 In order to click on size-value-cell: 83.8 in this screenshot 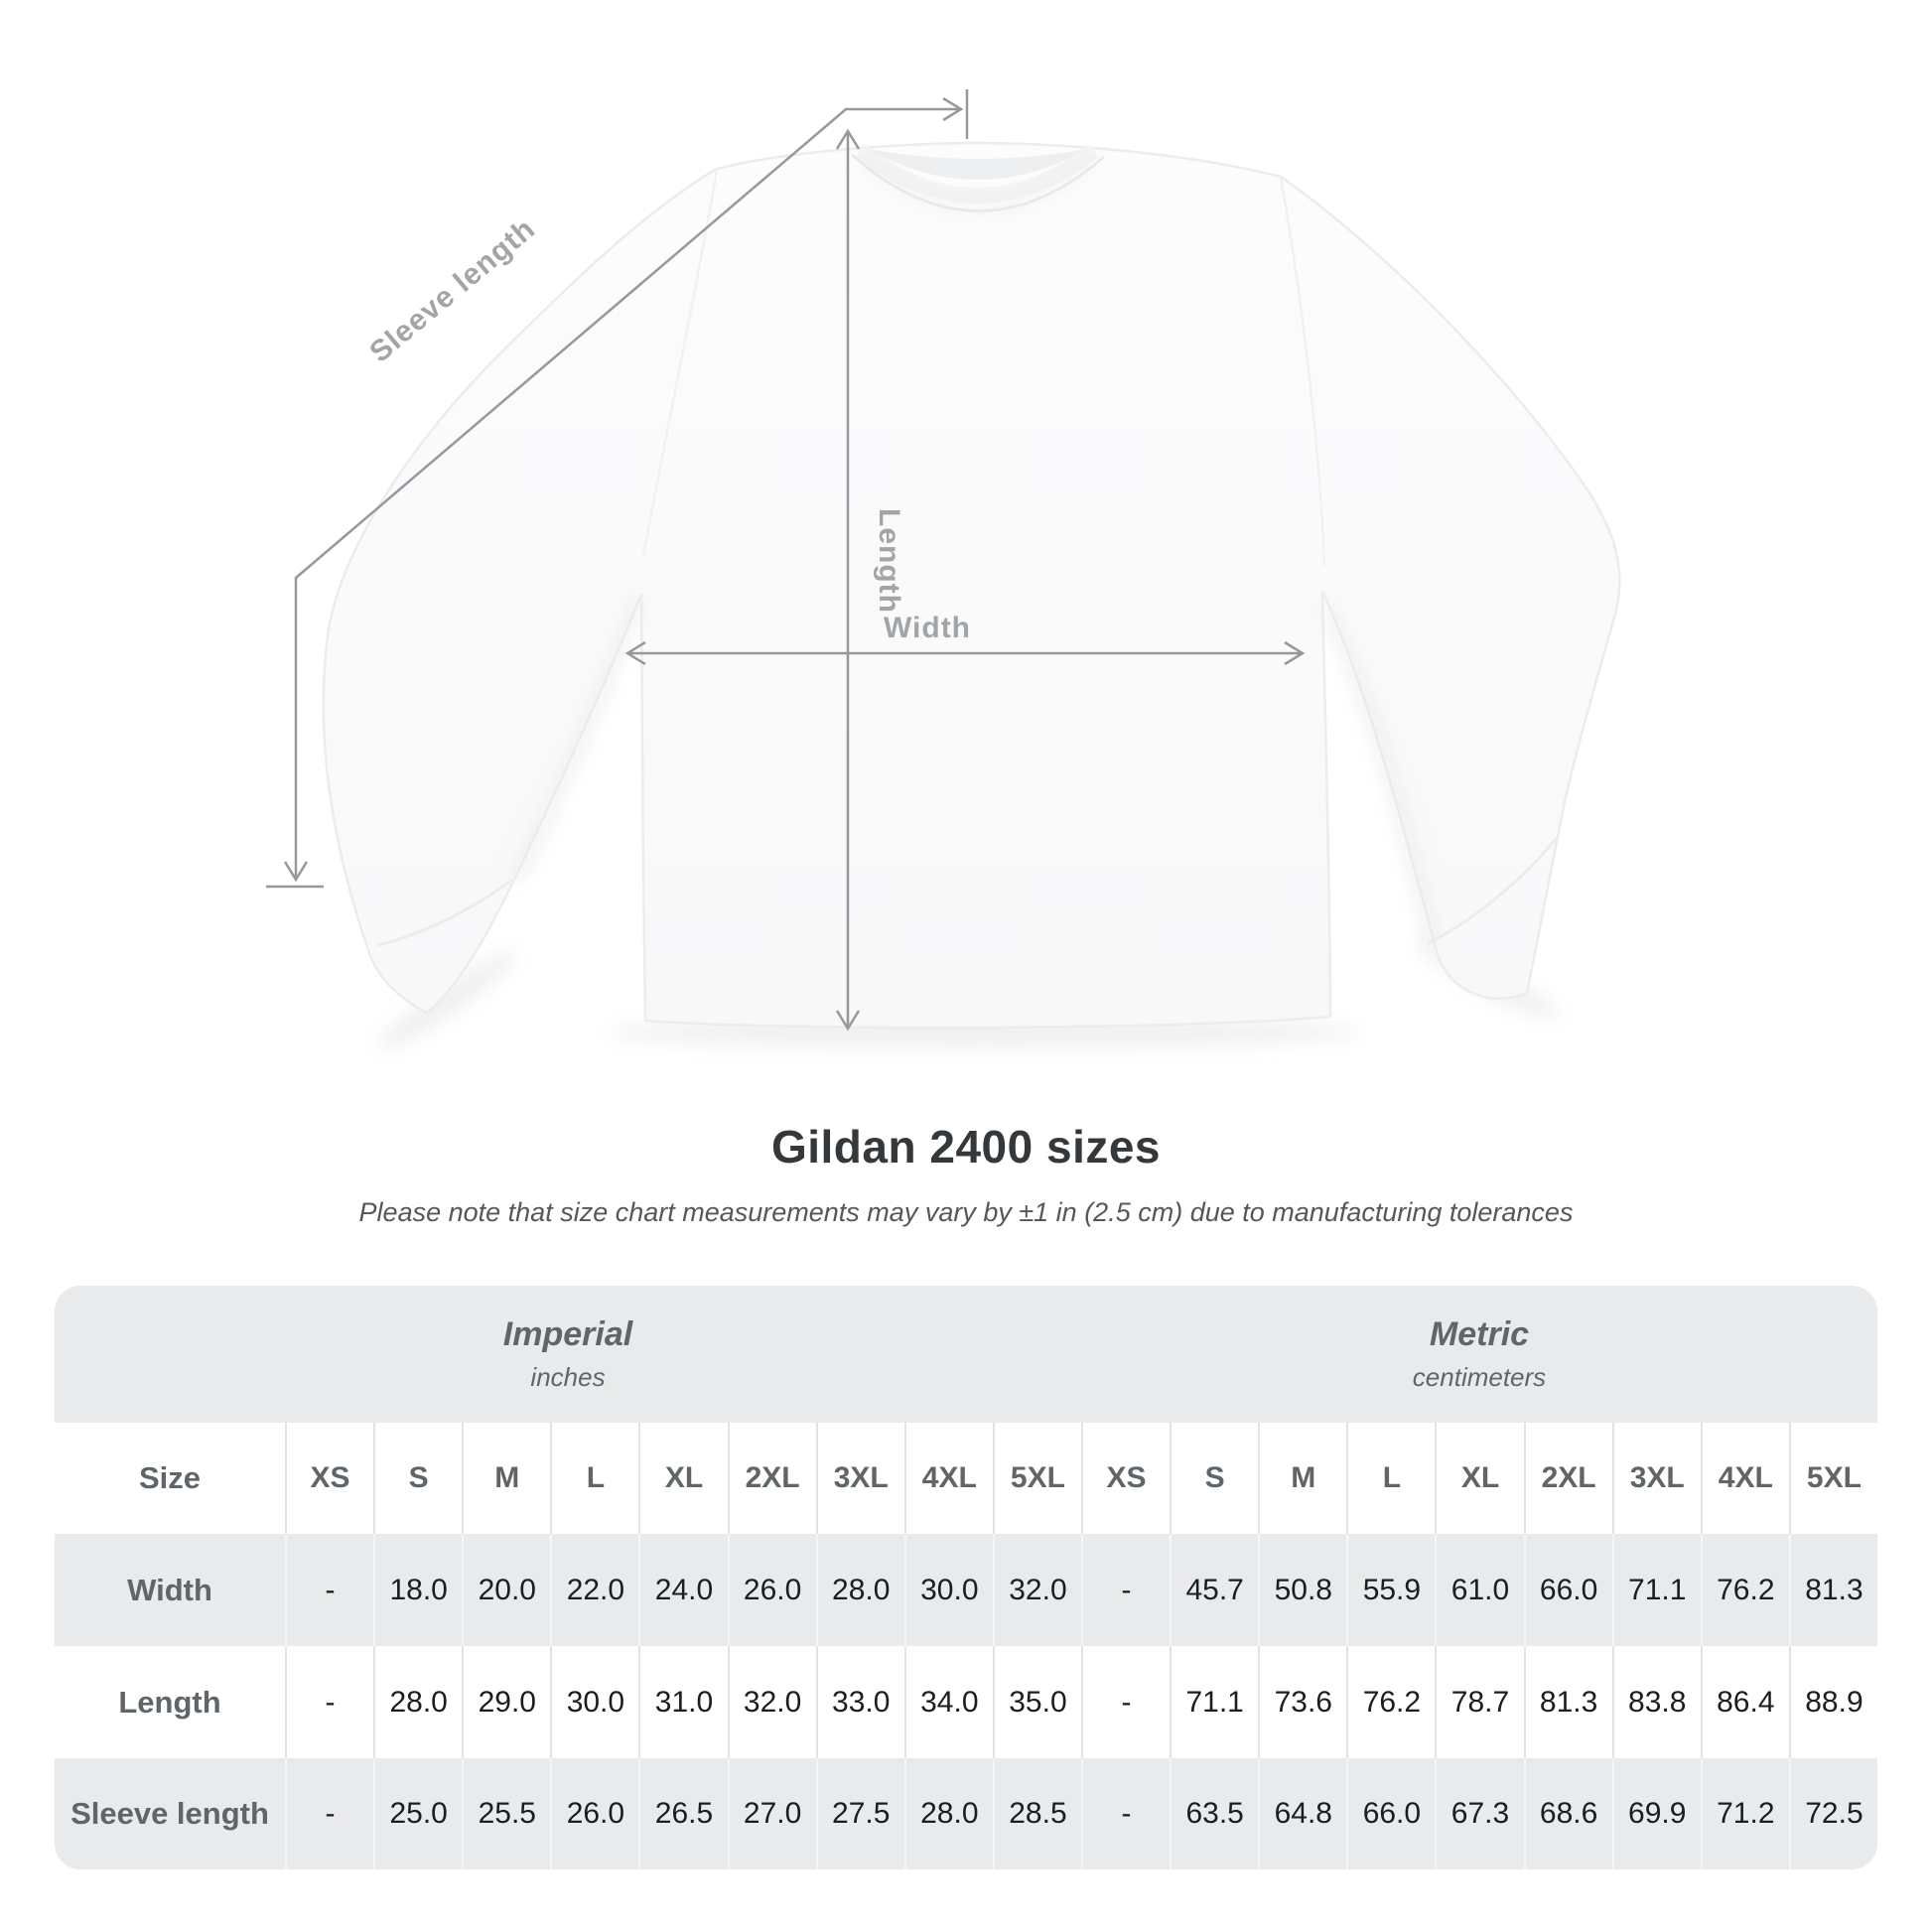, I will do `click(1656, 1702)`.